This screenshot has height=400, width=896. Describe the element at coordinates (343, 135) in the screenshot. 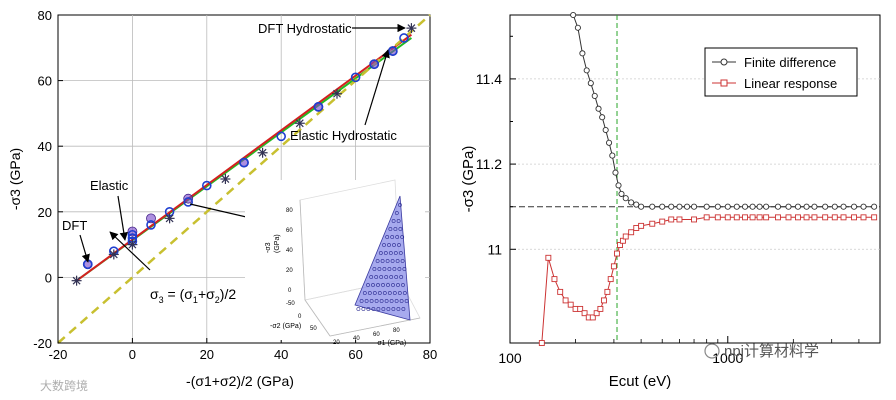

I see `annotation-elastic-hydrostatic: Elastic Hydrostatic` at that location.